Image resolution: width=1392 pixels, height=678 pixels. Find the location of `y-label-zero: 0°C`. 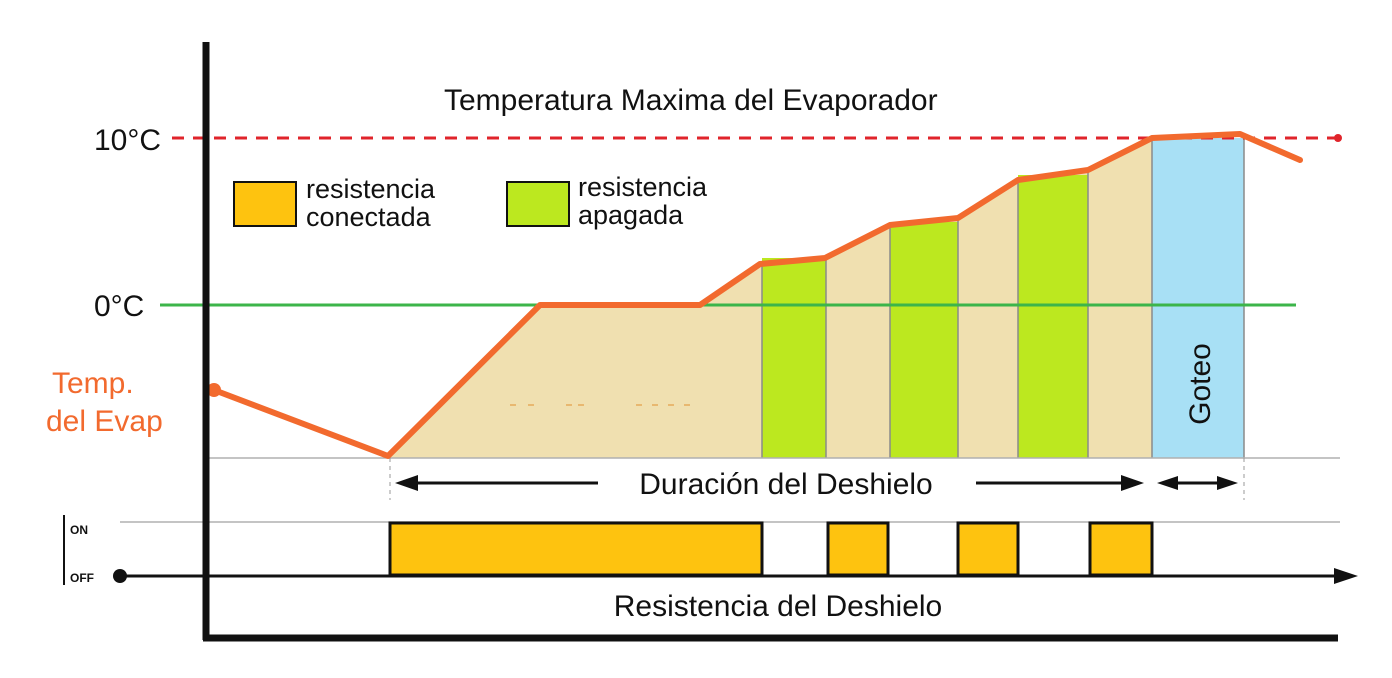

y-label-zero: 0°C is located at coordinates (119, 306).